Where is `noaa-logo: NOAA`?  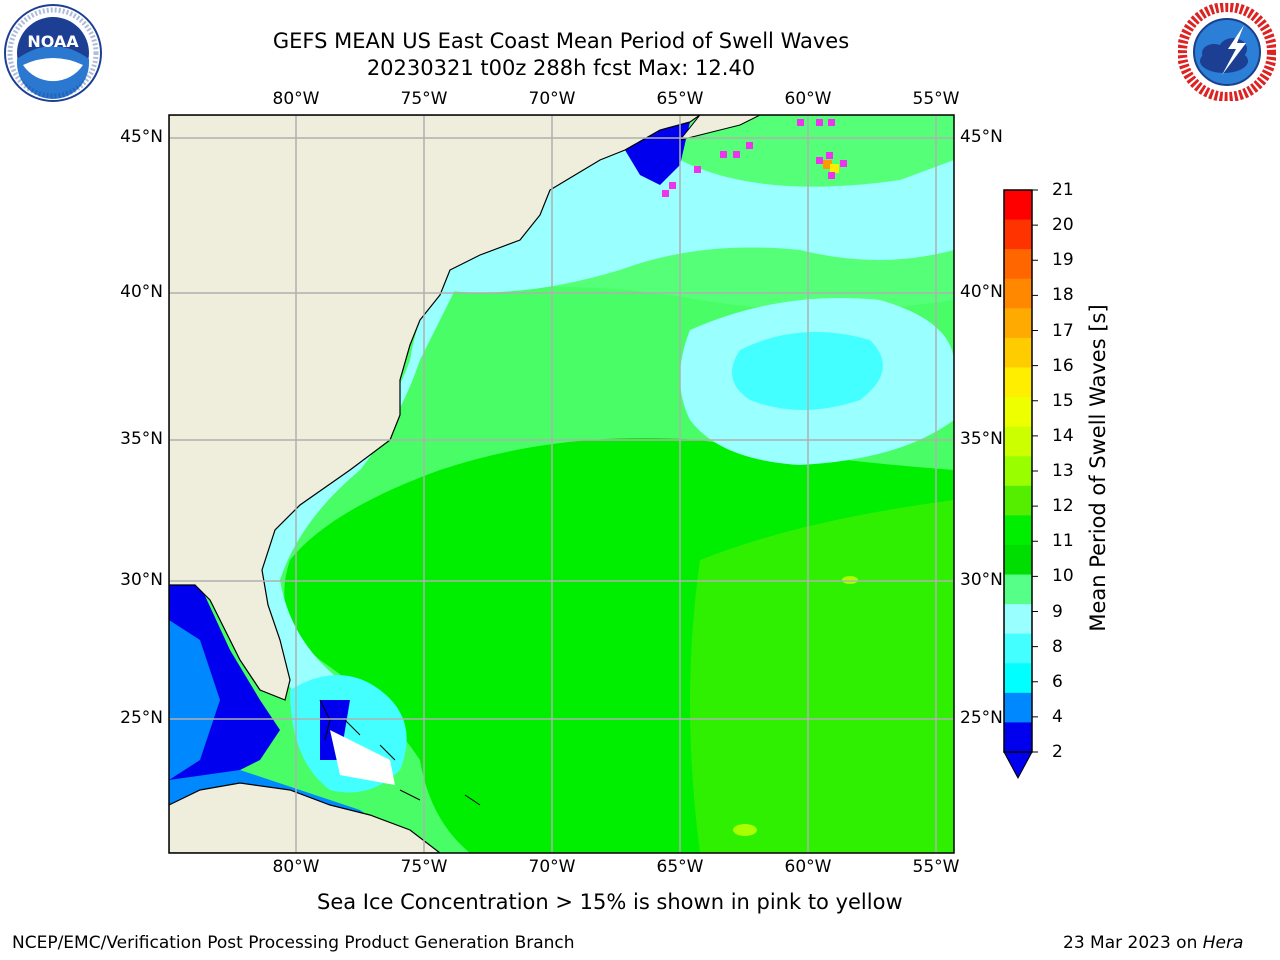 noaa-logo: NOAA is located at coordinates (53, 53).